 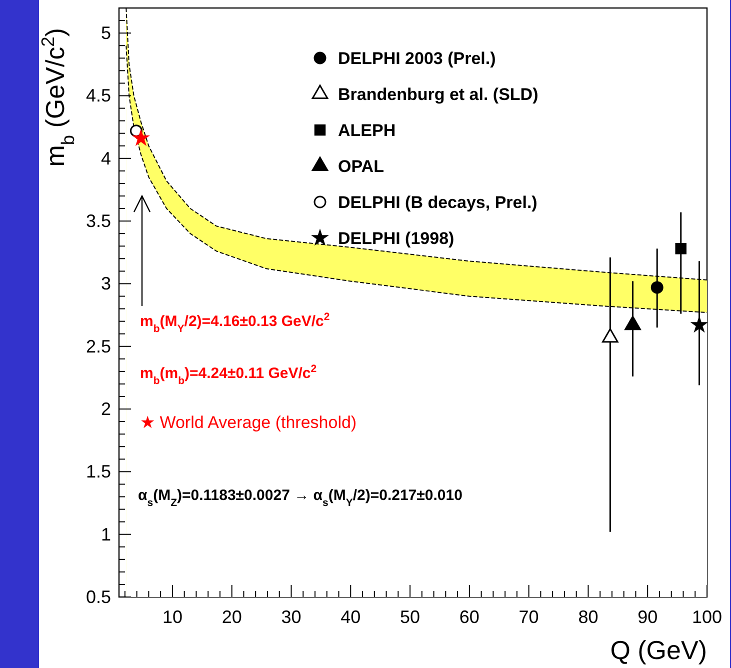 I want to click on y-tick-label: 2.5, so click(x=98, y=346).